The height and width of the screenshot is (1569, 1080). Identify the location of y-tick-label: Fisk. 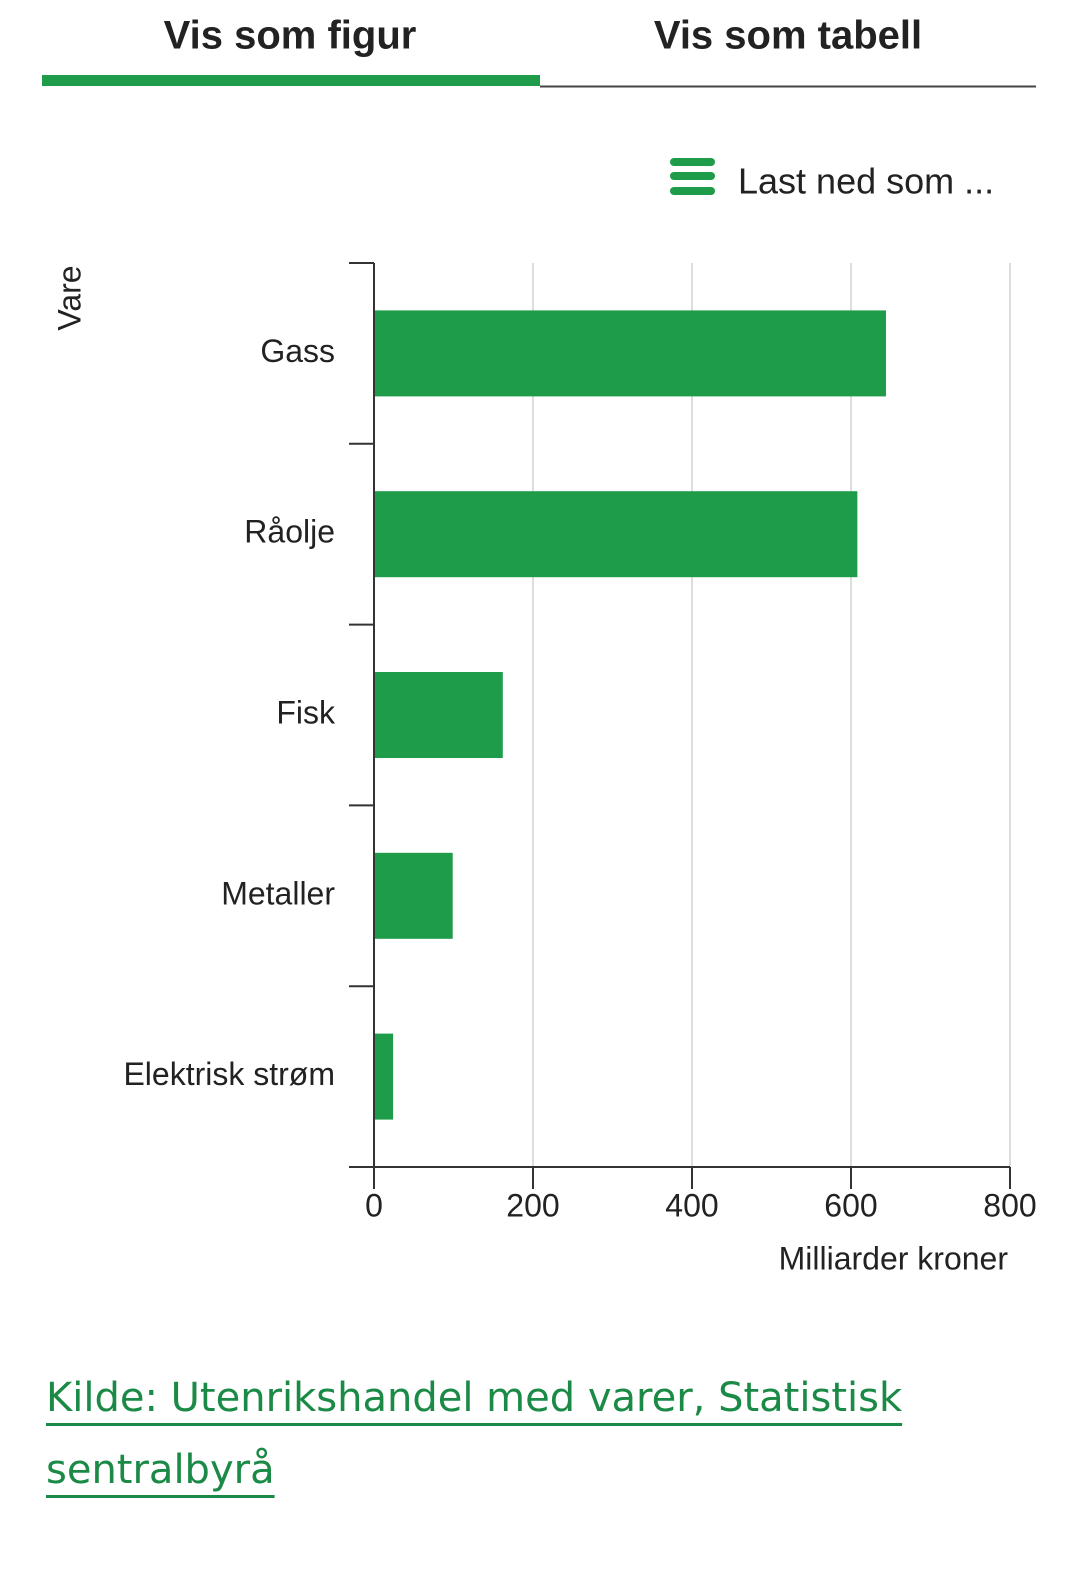
(306, 712).